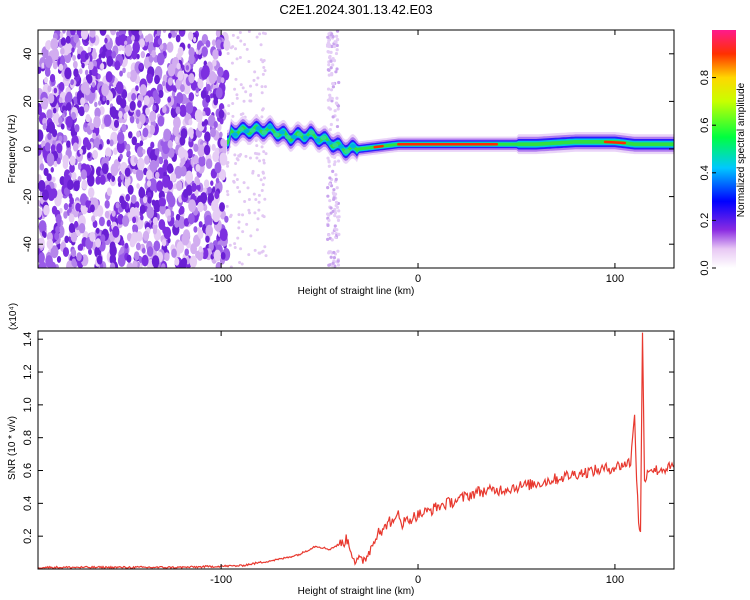 This screenshot has width=750, height=600. I want to click on colorbar-tick-label: 0.2, so click(705, 220).